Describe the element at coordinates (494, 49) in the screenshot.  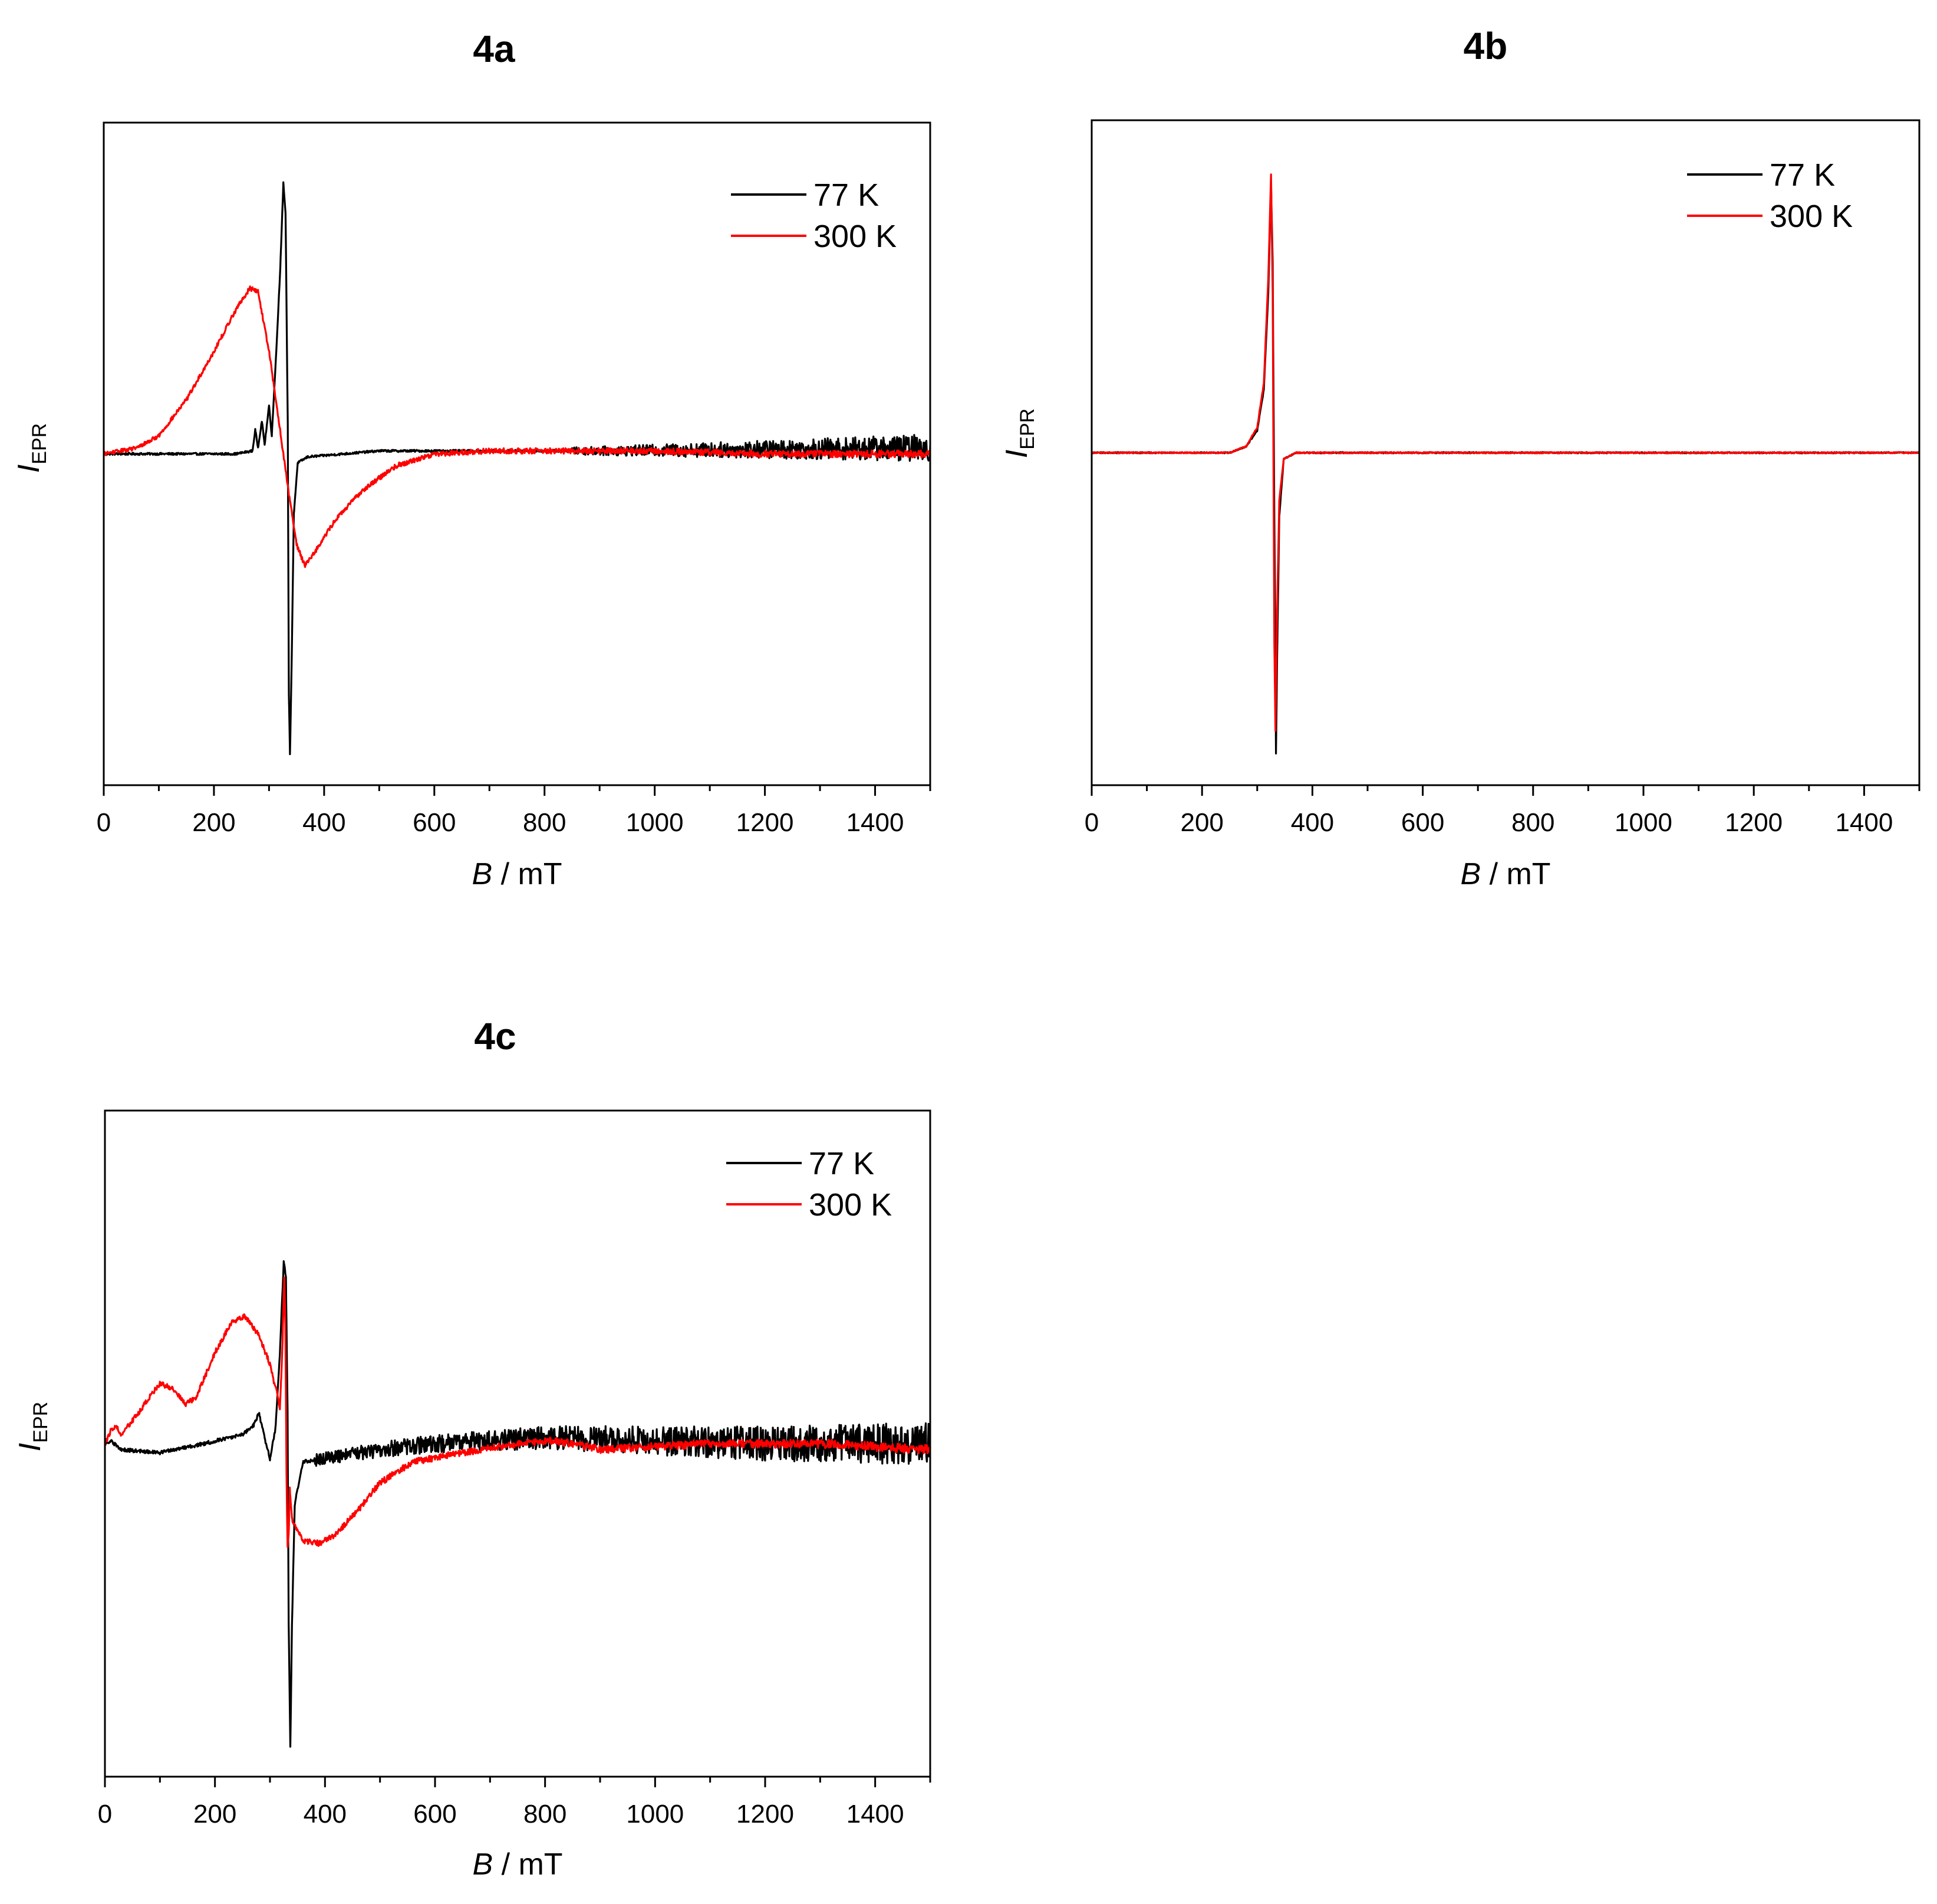
I see `chart-title: 4a` at that location.